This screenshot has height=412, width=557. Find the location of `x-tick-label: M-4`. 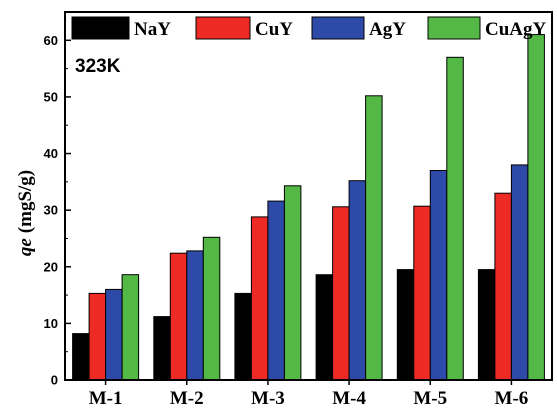

x-tick-label: M-4 is located at coordinates (349, 398).